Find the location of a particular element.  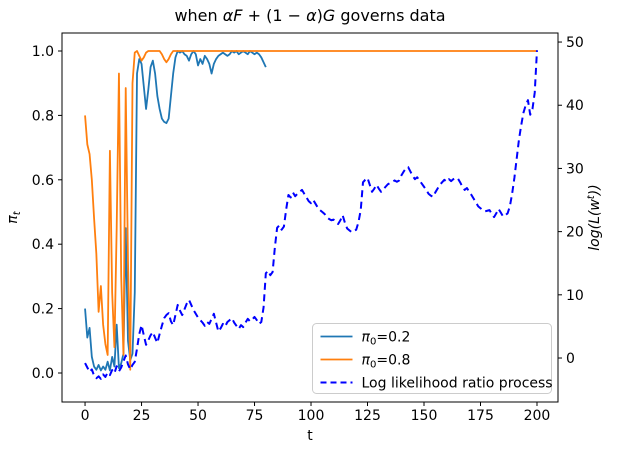

right-tick-label: 10 is located at coordinates (575, 296).